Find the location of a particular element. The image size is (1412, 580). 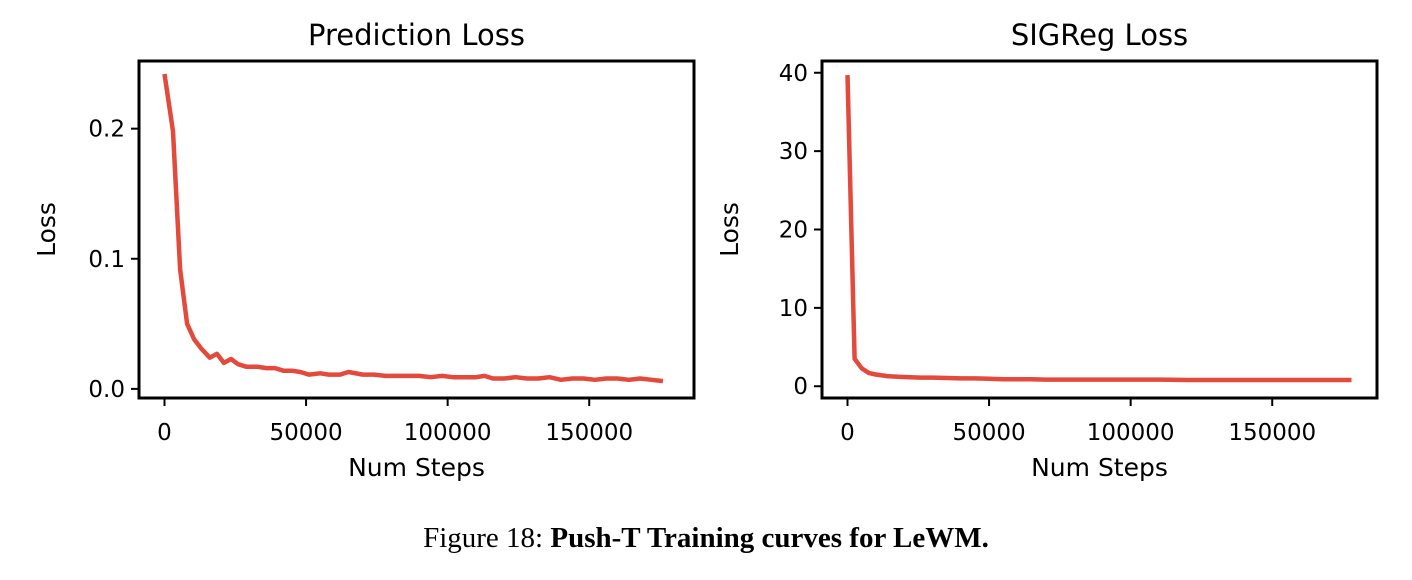

y-tick-label: 0.2 is located at coordinates (106, 130).